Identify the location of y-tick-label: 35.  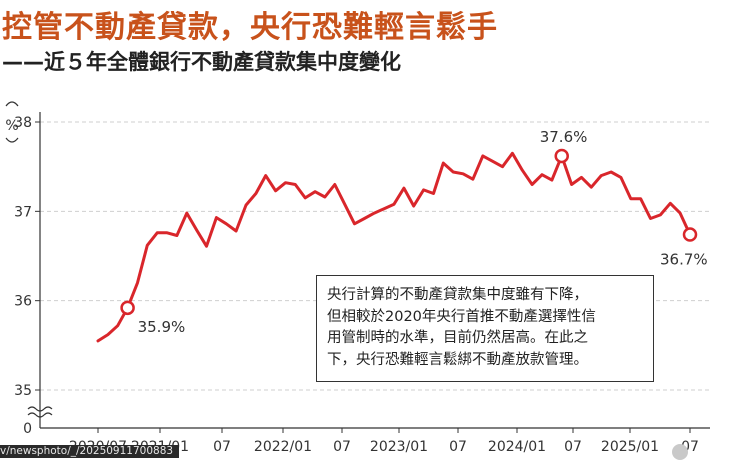
(23, 391).